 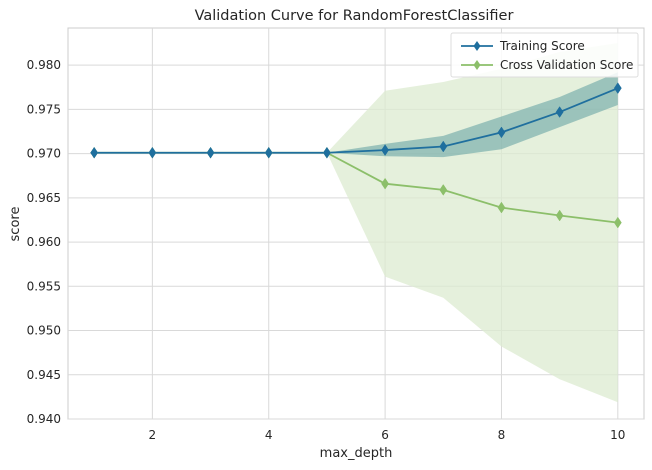 What do you see at coordinates (44, 419) in the screenshot?
I see `y-tick-label: 0.940` at bounding box center [44, 419].